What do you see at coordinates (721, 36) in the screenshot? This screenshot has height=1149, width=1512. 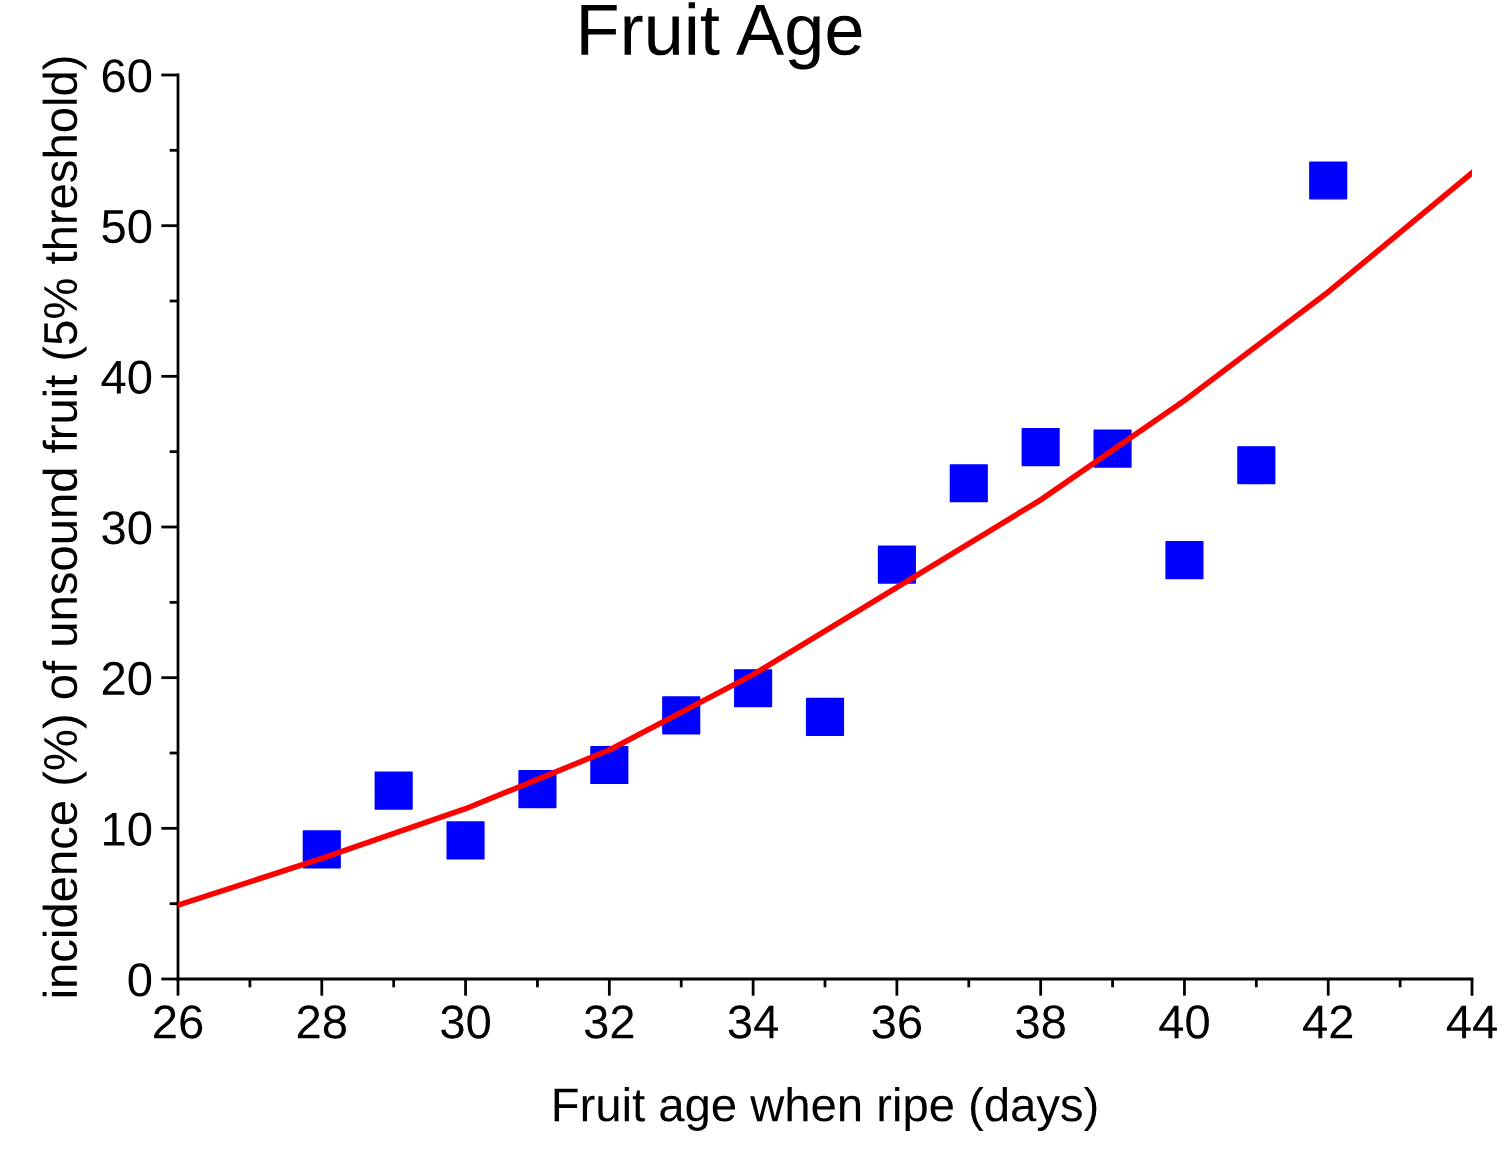 I see `chart-title: Fruit Age` at bounding box center [721, 36].